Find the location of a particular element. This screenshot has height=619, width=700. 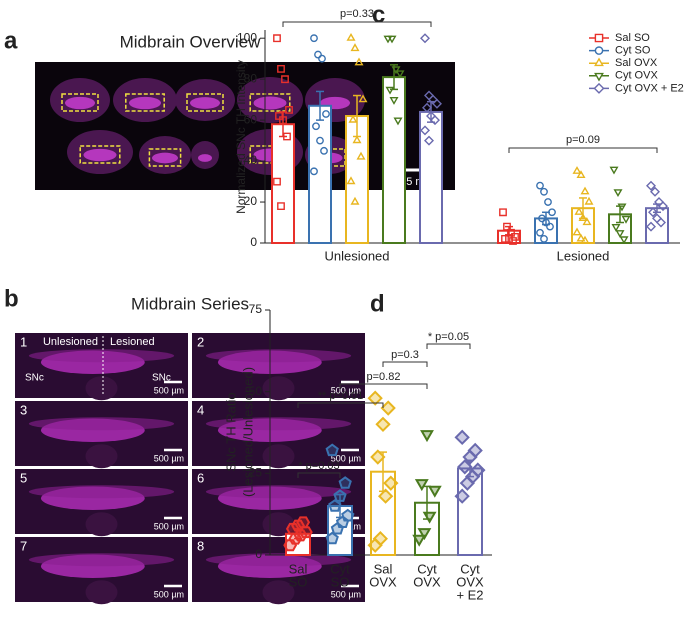

legend-label: Cyt OVX + E2 is located at coordinates (649, 88).